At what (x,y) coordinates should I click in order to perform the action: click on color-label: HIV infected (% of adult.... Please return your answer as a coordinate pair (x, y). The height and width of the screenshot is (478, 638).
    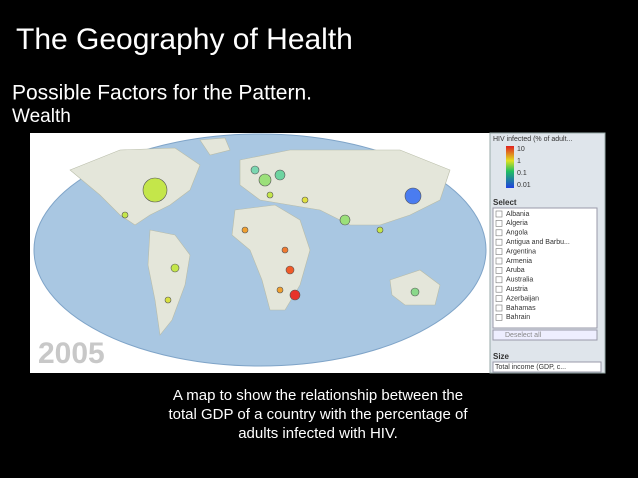
    Looking at the image, I should click on (532, 139).